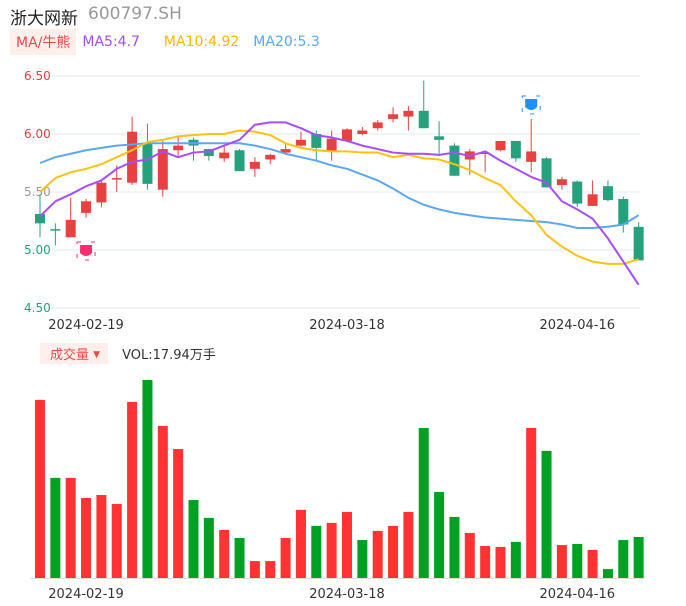  I want to click on ma5-legend: MA5:4.7, so click(111, 42).